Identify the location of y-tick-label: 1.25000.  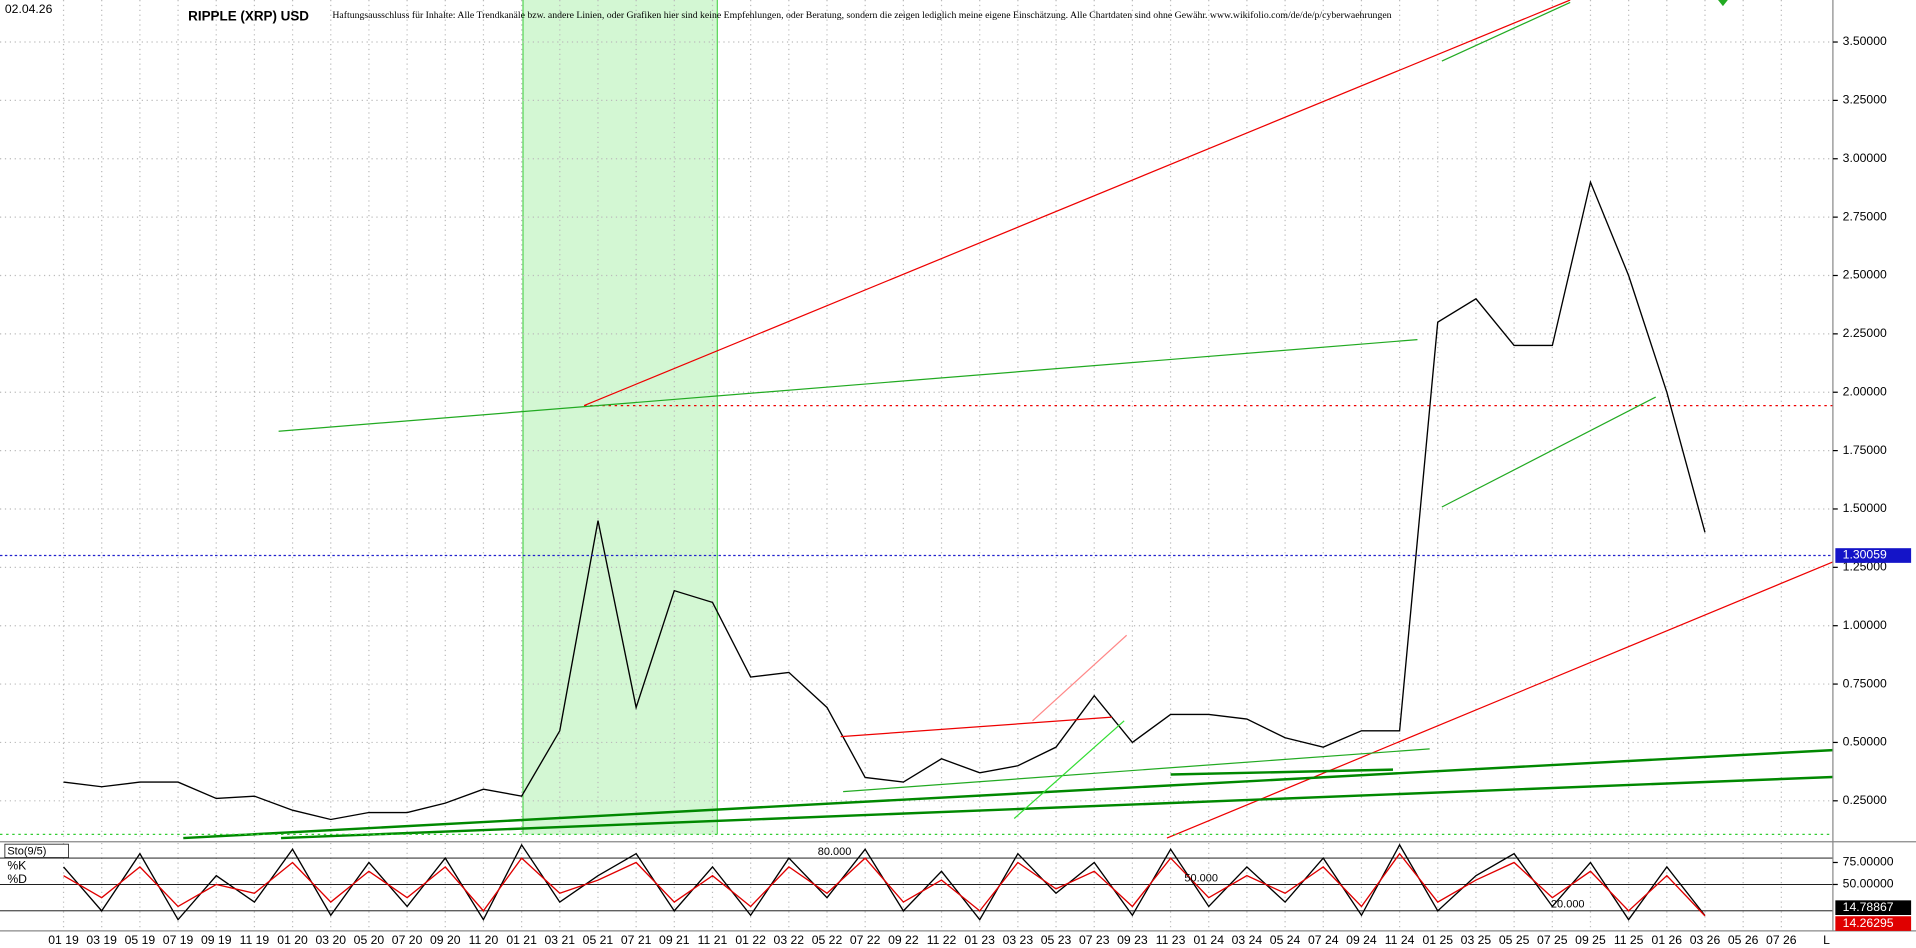
(1865, 567).